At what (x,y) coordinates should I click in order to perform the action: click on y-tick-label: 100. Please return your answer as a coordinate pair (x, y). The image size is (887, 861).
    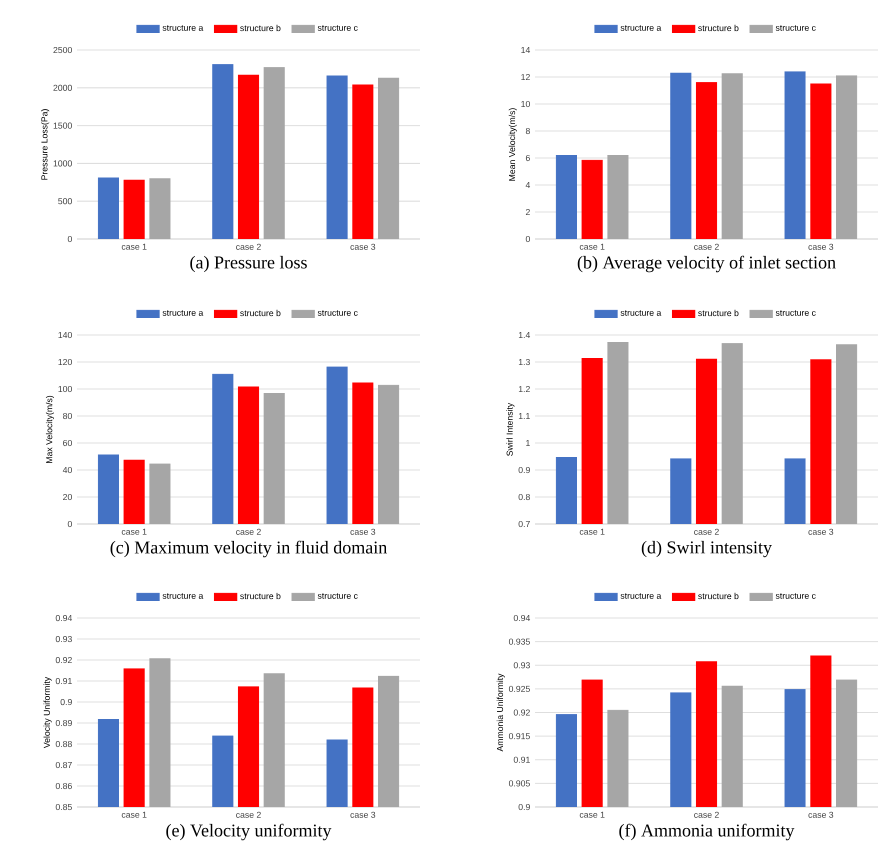
    Looking at the image, I should click on (65, 389).